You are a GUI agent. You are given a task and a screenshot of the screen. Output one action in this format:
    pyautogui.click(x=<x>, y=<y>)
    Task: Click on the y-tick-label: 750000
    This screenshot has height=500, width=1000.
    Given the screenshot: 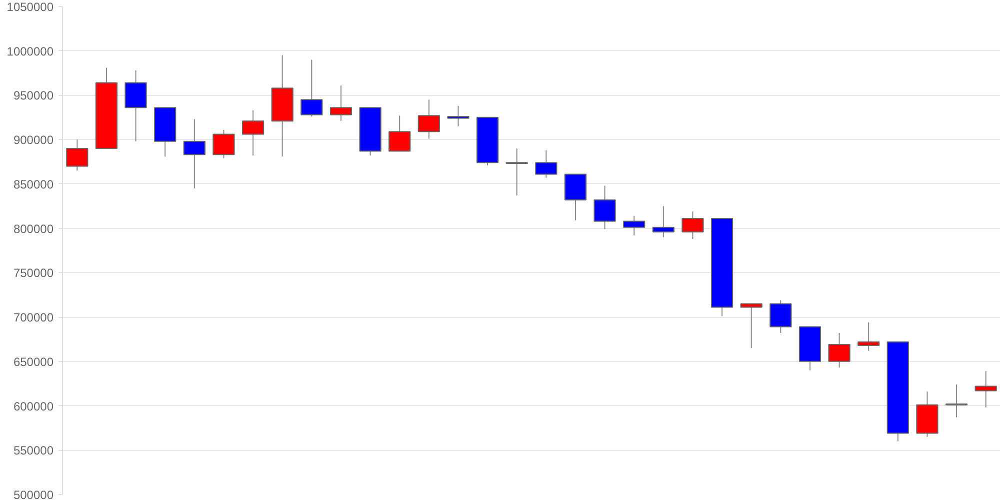 What is the action you would take?
    pyautogui.click(x=33, y=273)
    